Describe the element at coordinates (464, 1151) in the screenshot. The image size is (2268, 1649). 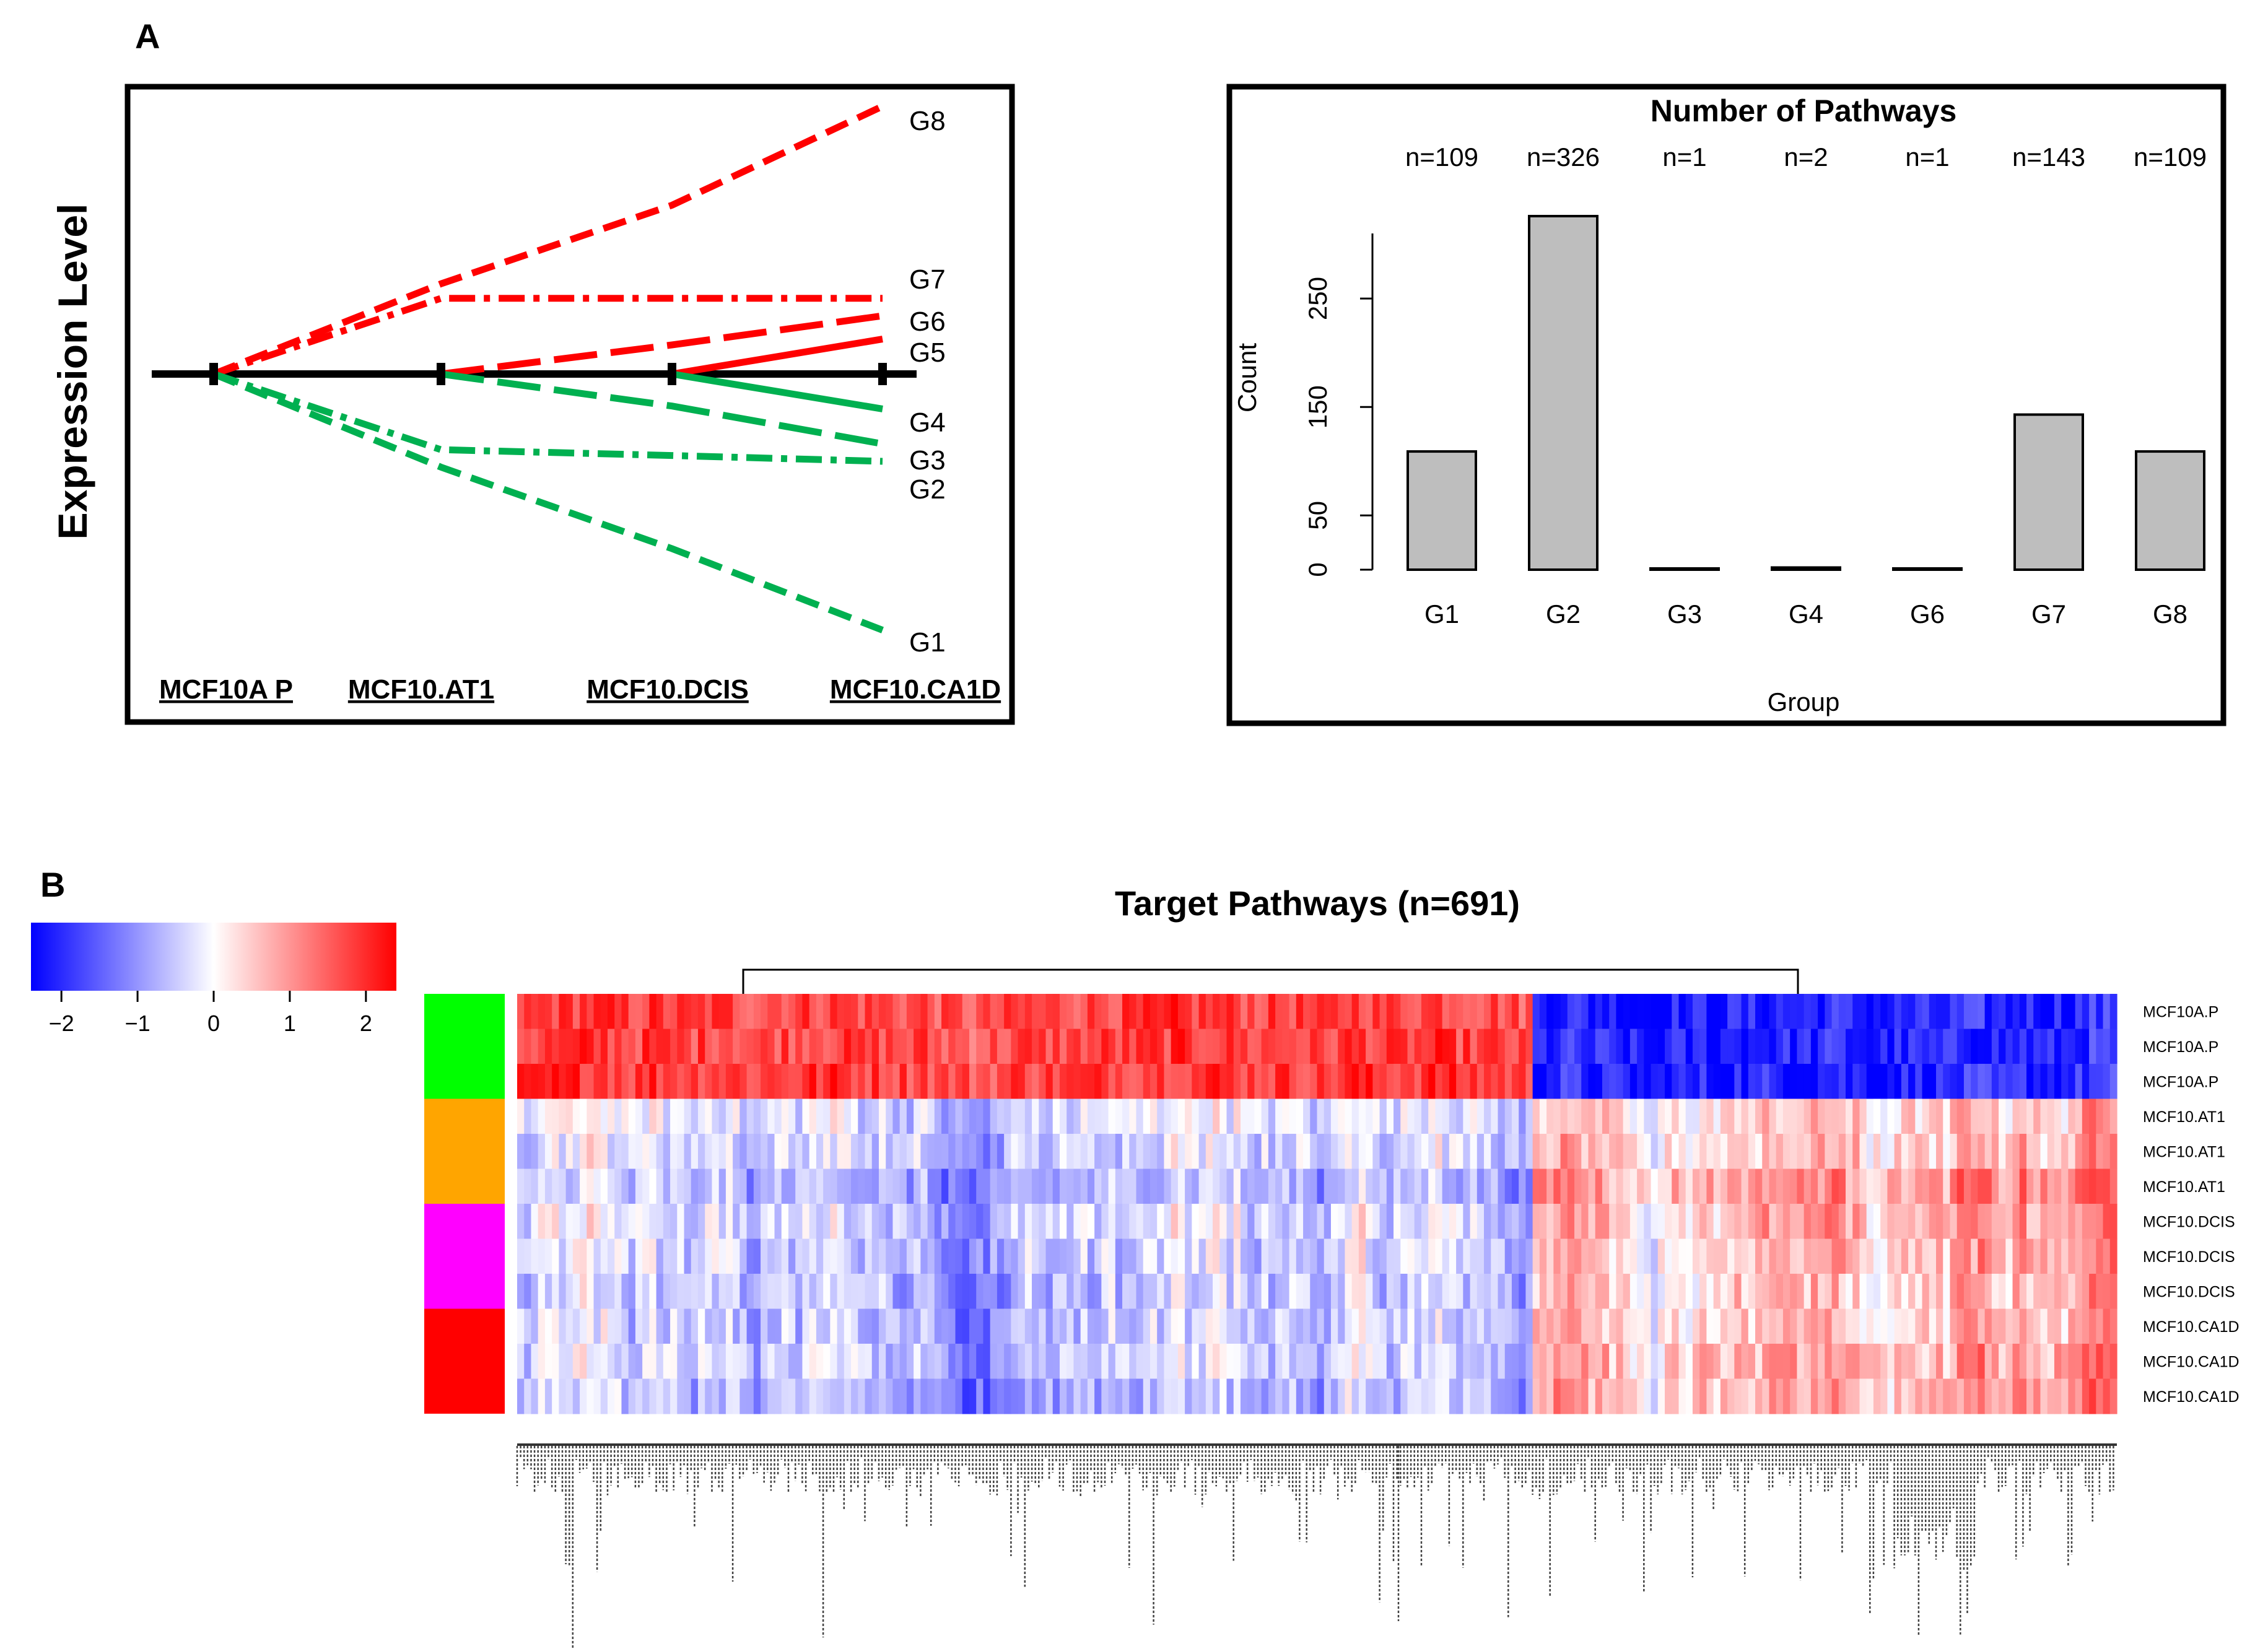
I see `row-group-mcf10-at1` at that location.